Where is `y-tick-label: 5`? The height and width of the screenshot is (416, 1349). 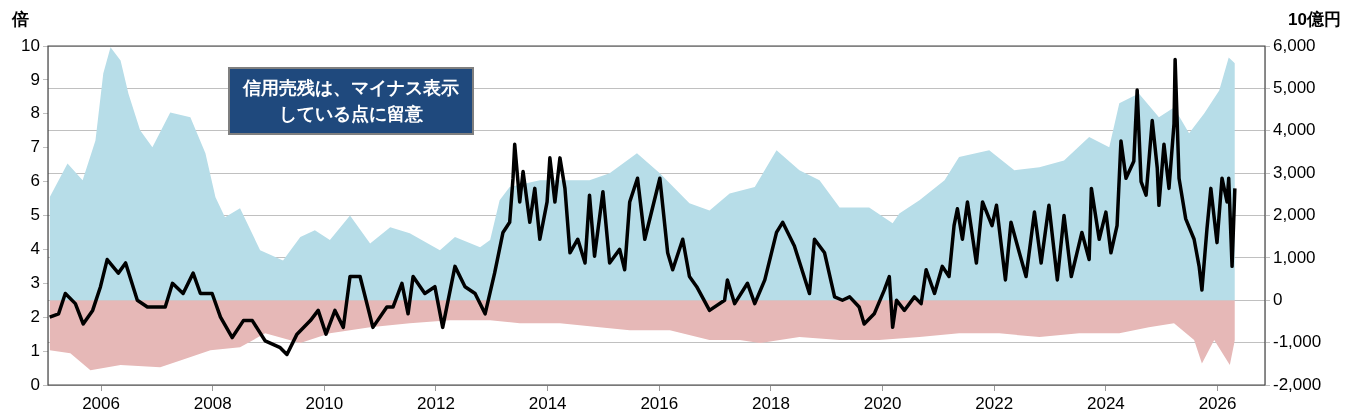 y-tick-label: 5 is located at coordinates (35, 215).